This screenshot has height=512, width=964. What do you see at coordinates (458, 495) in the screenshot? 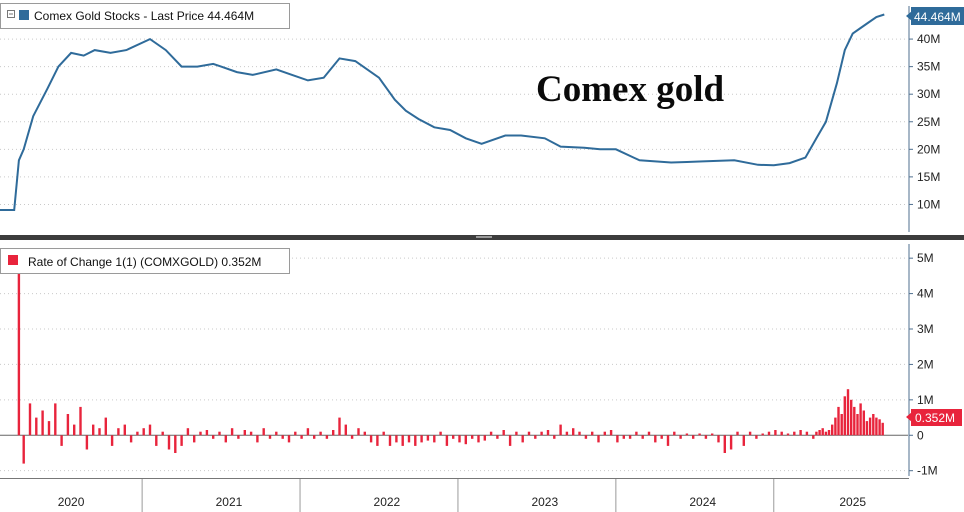
I see `x-axis-ticks` at bounding box center [458, 495].